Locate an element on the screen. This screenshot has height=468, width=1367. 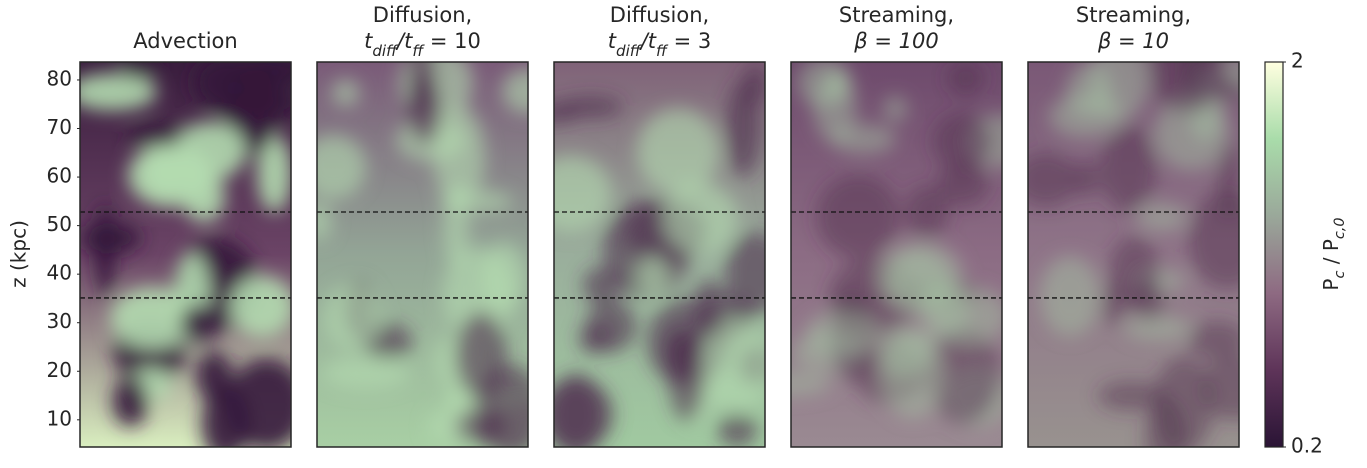
y-tick-label: 10 is located at coordinates (59, 418).